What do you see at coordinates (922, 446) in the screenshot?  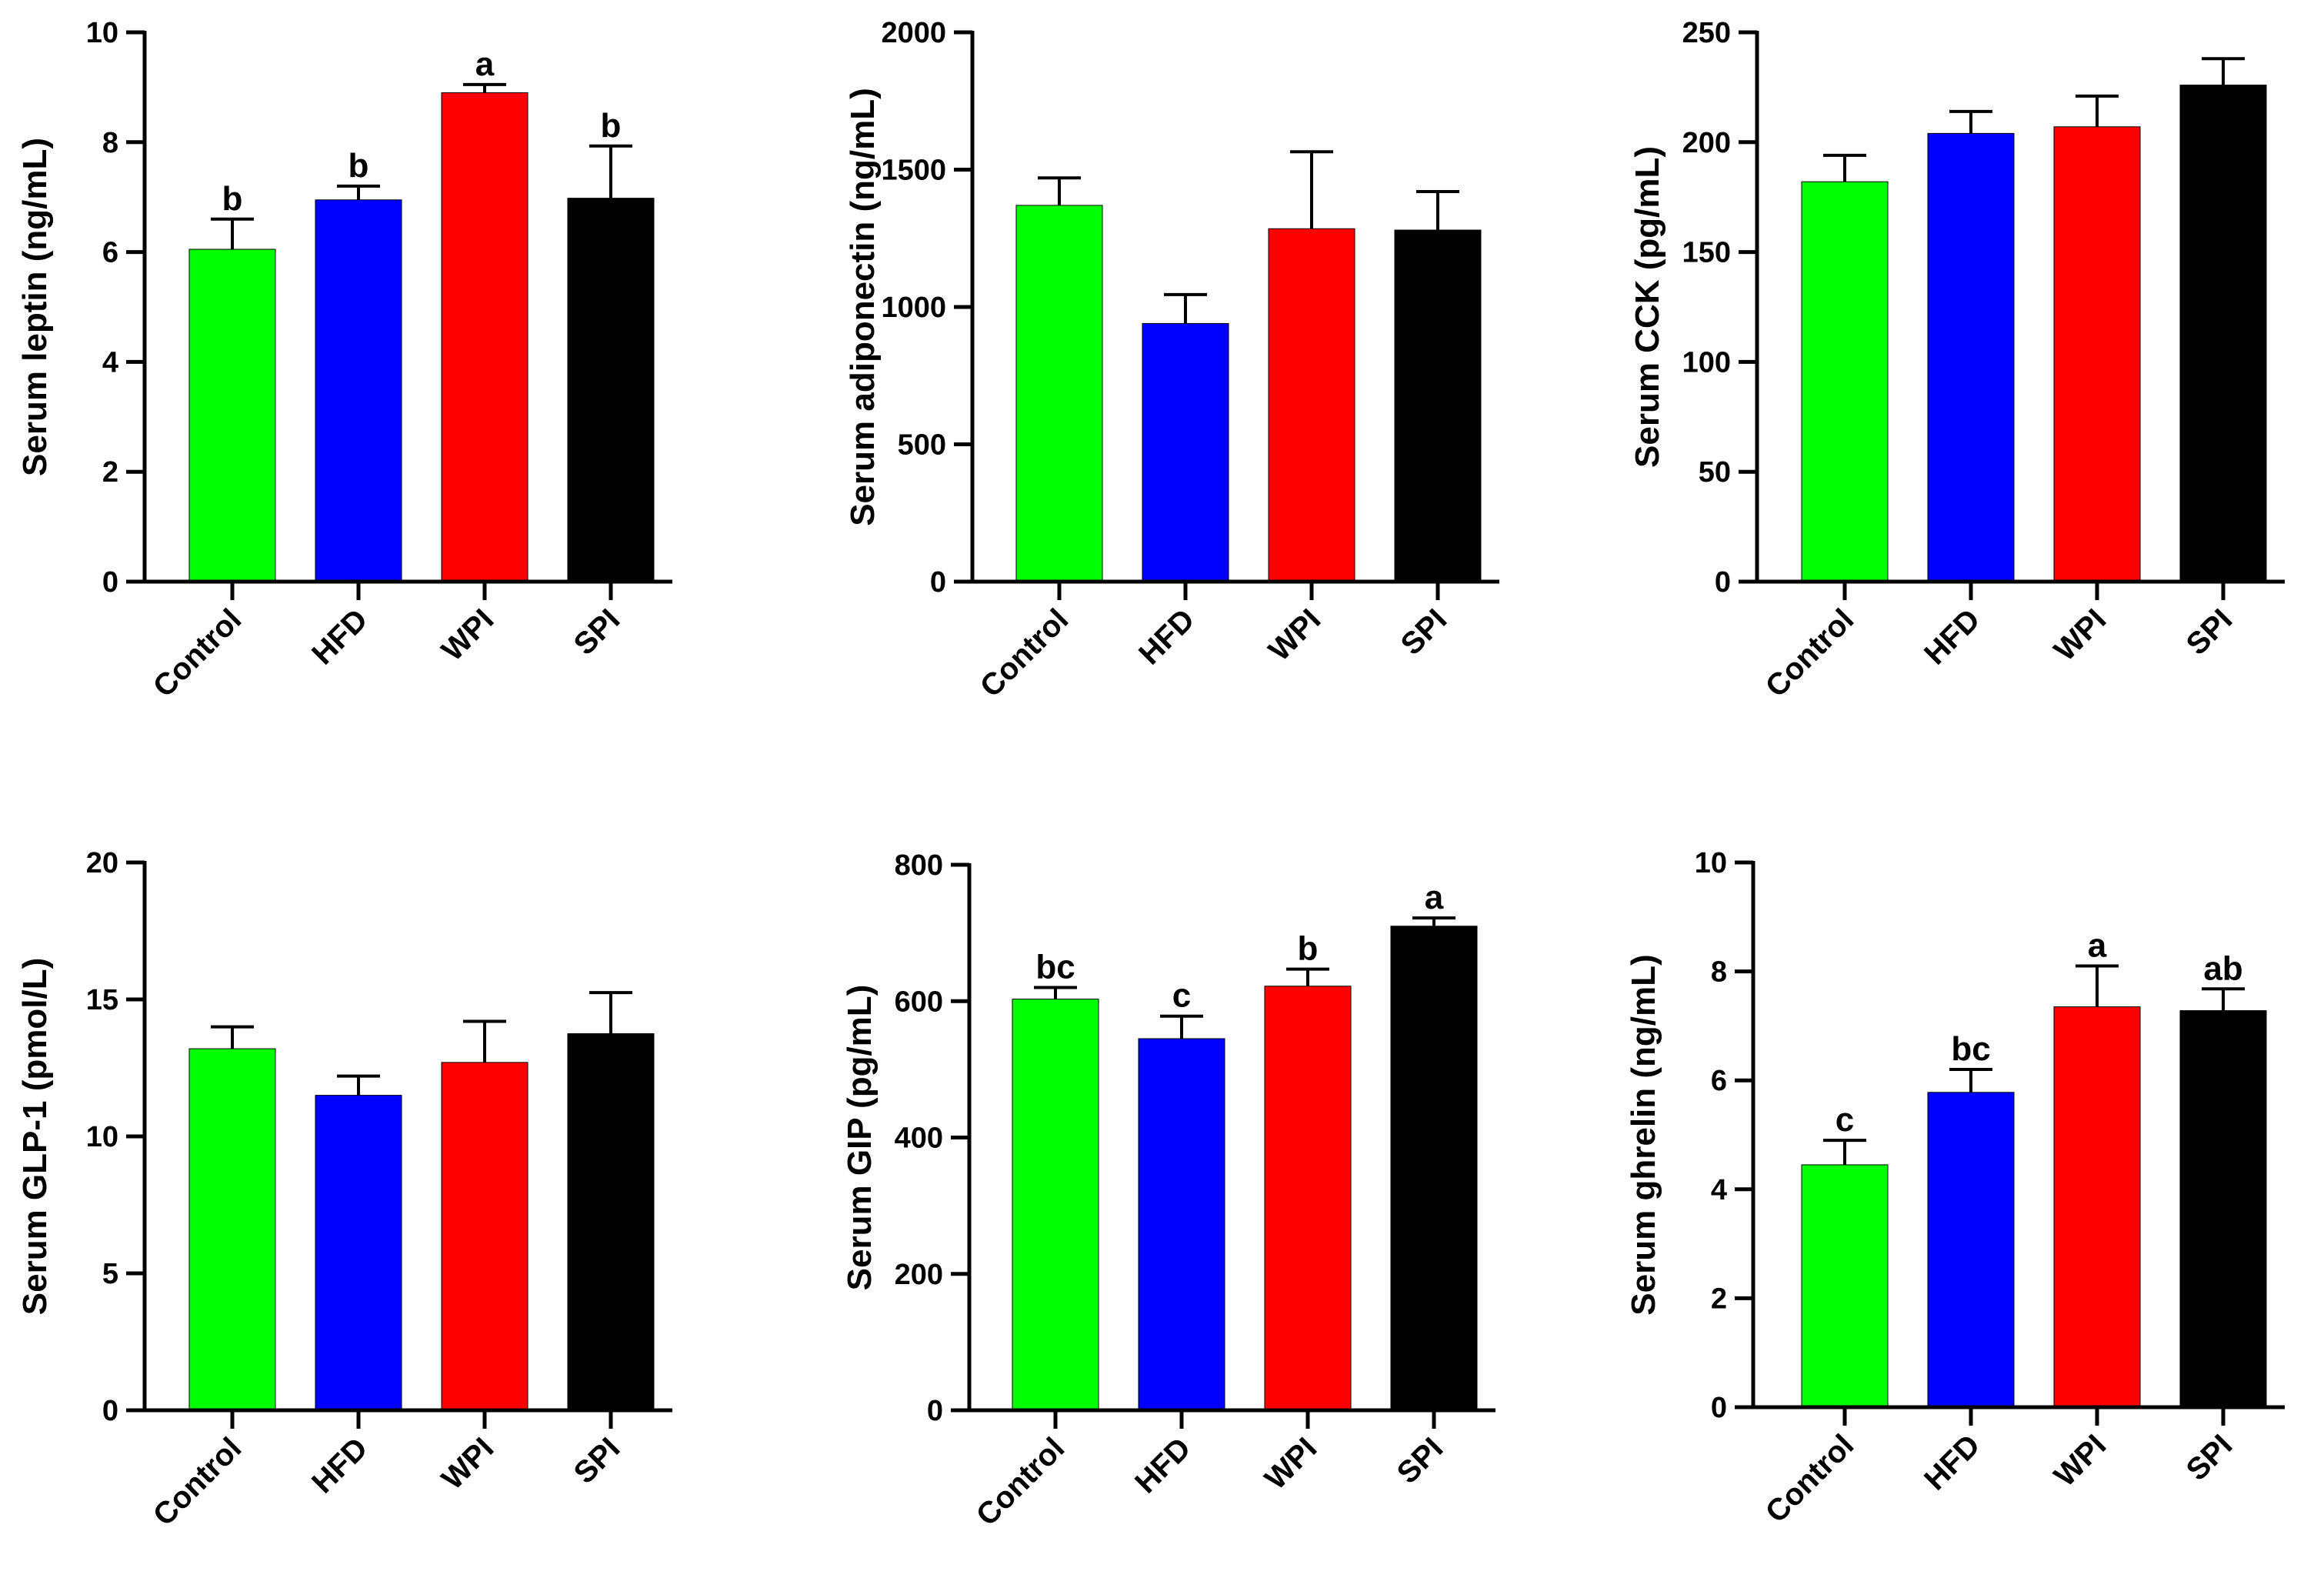 I see `y-tick-label: 500` at bounding box center [922, 446].